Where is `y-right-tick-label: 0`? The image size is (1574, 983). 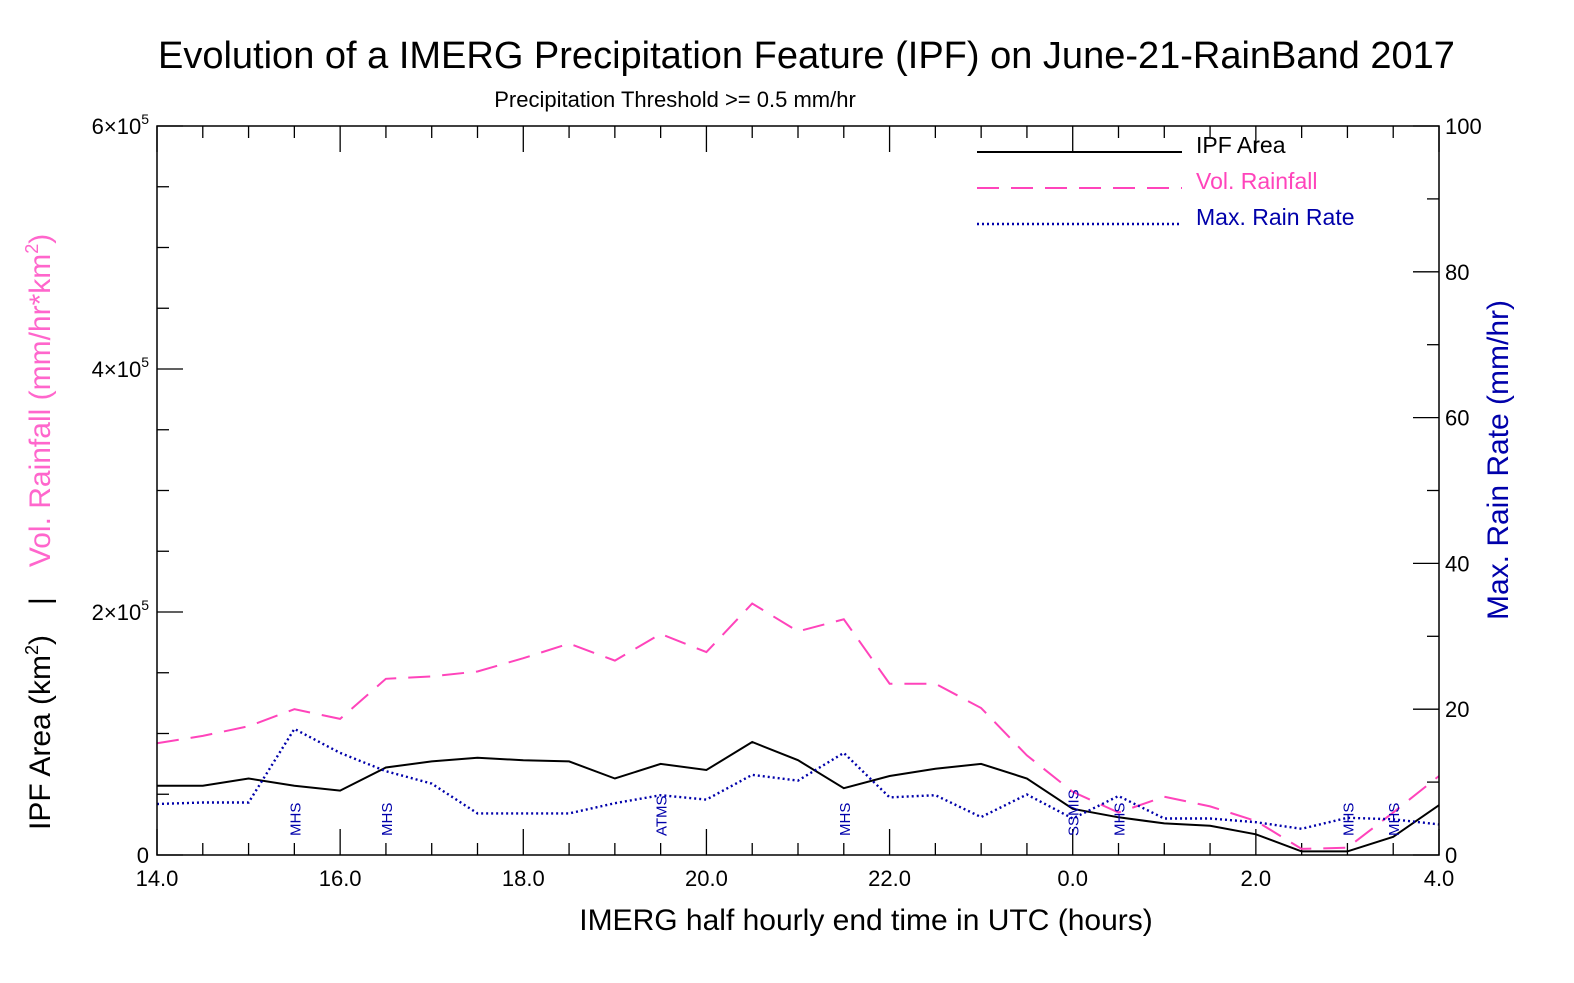 y-right-tick-label: 0 is located at coordinates (1451, 855).